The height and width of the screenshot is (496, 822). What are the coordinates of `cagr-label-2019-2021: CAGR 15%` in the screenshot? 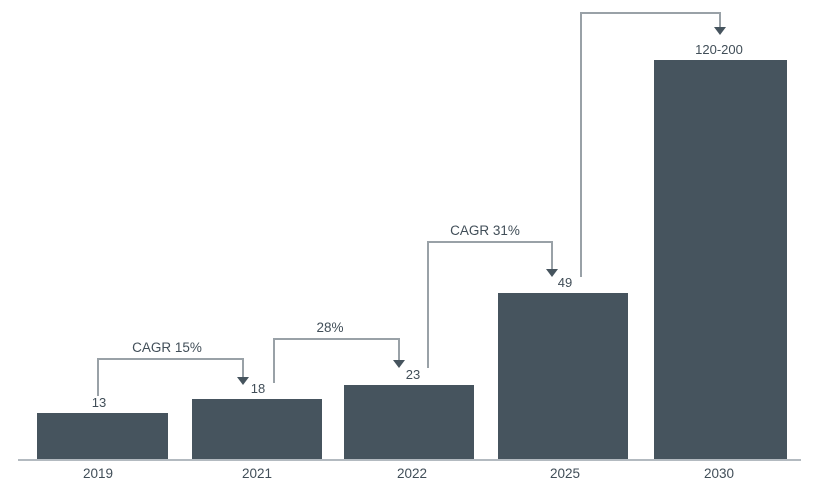 It's located at (167, 347).